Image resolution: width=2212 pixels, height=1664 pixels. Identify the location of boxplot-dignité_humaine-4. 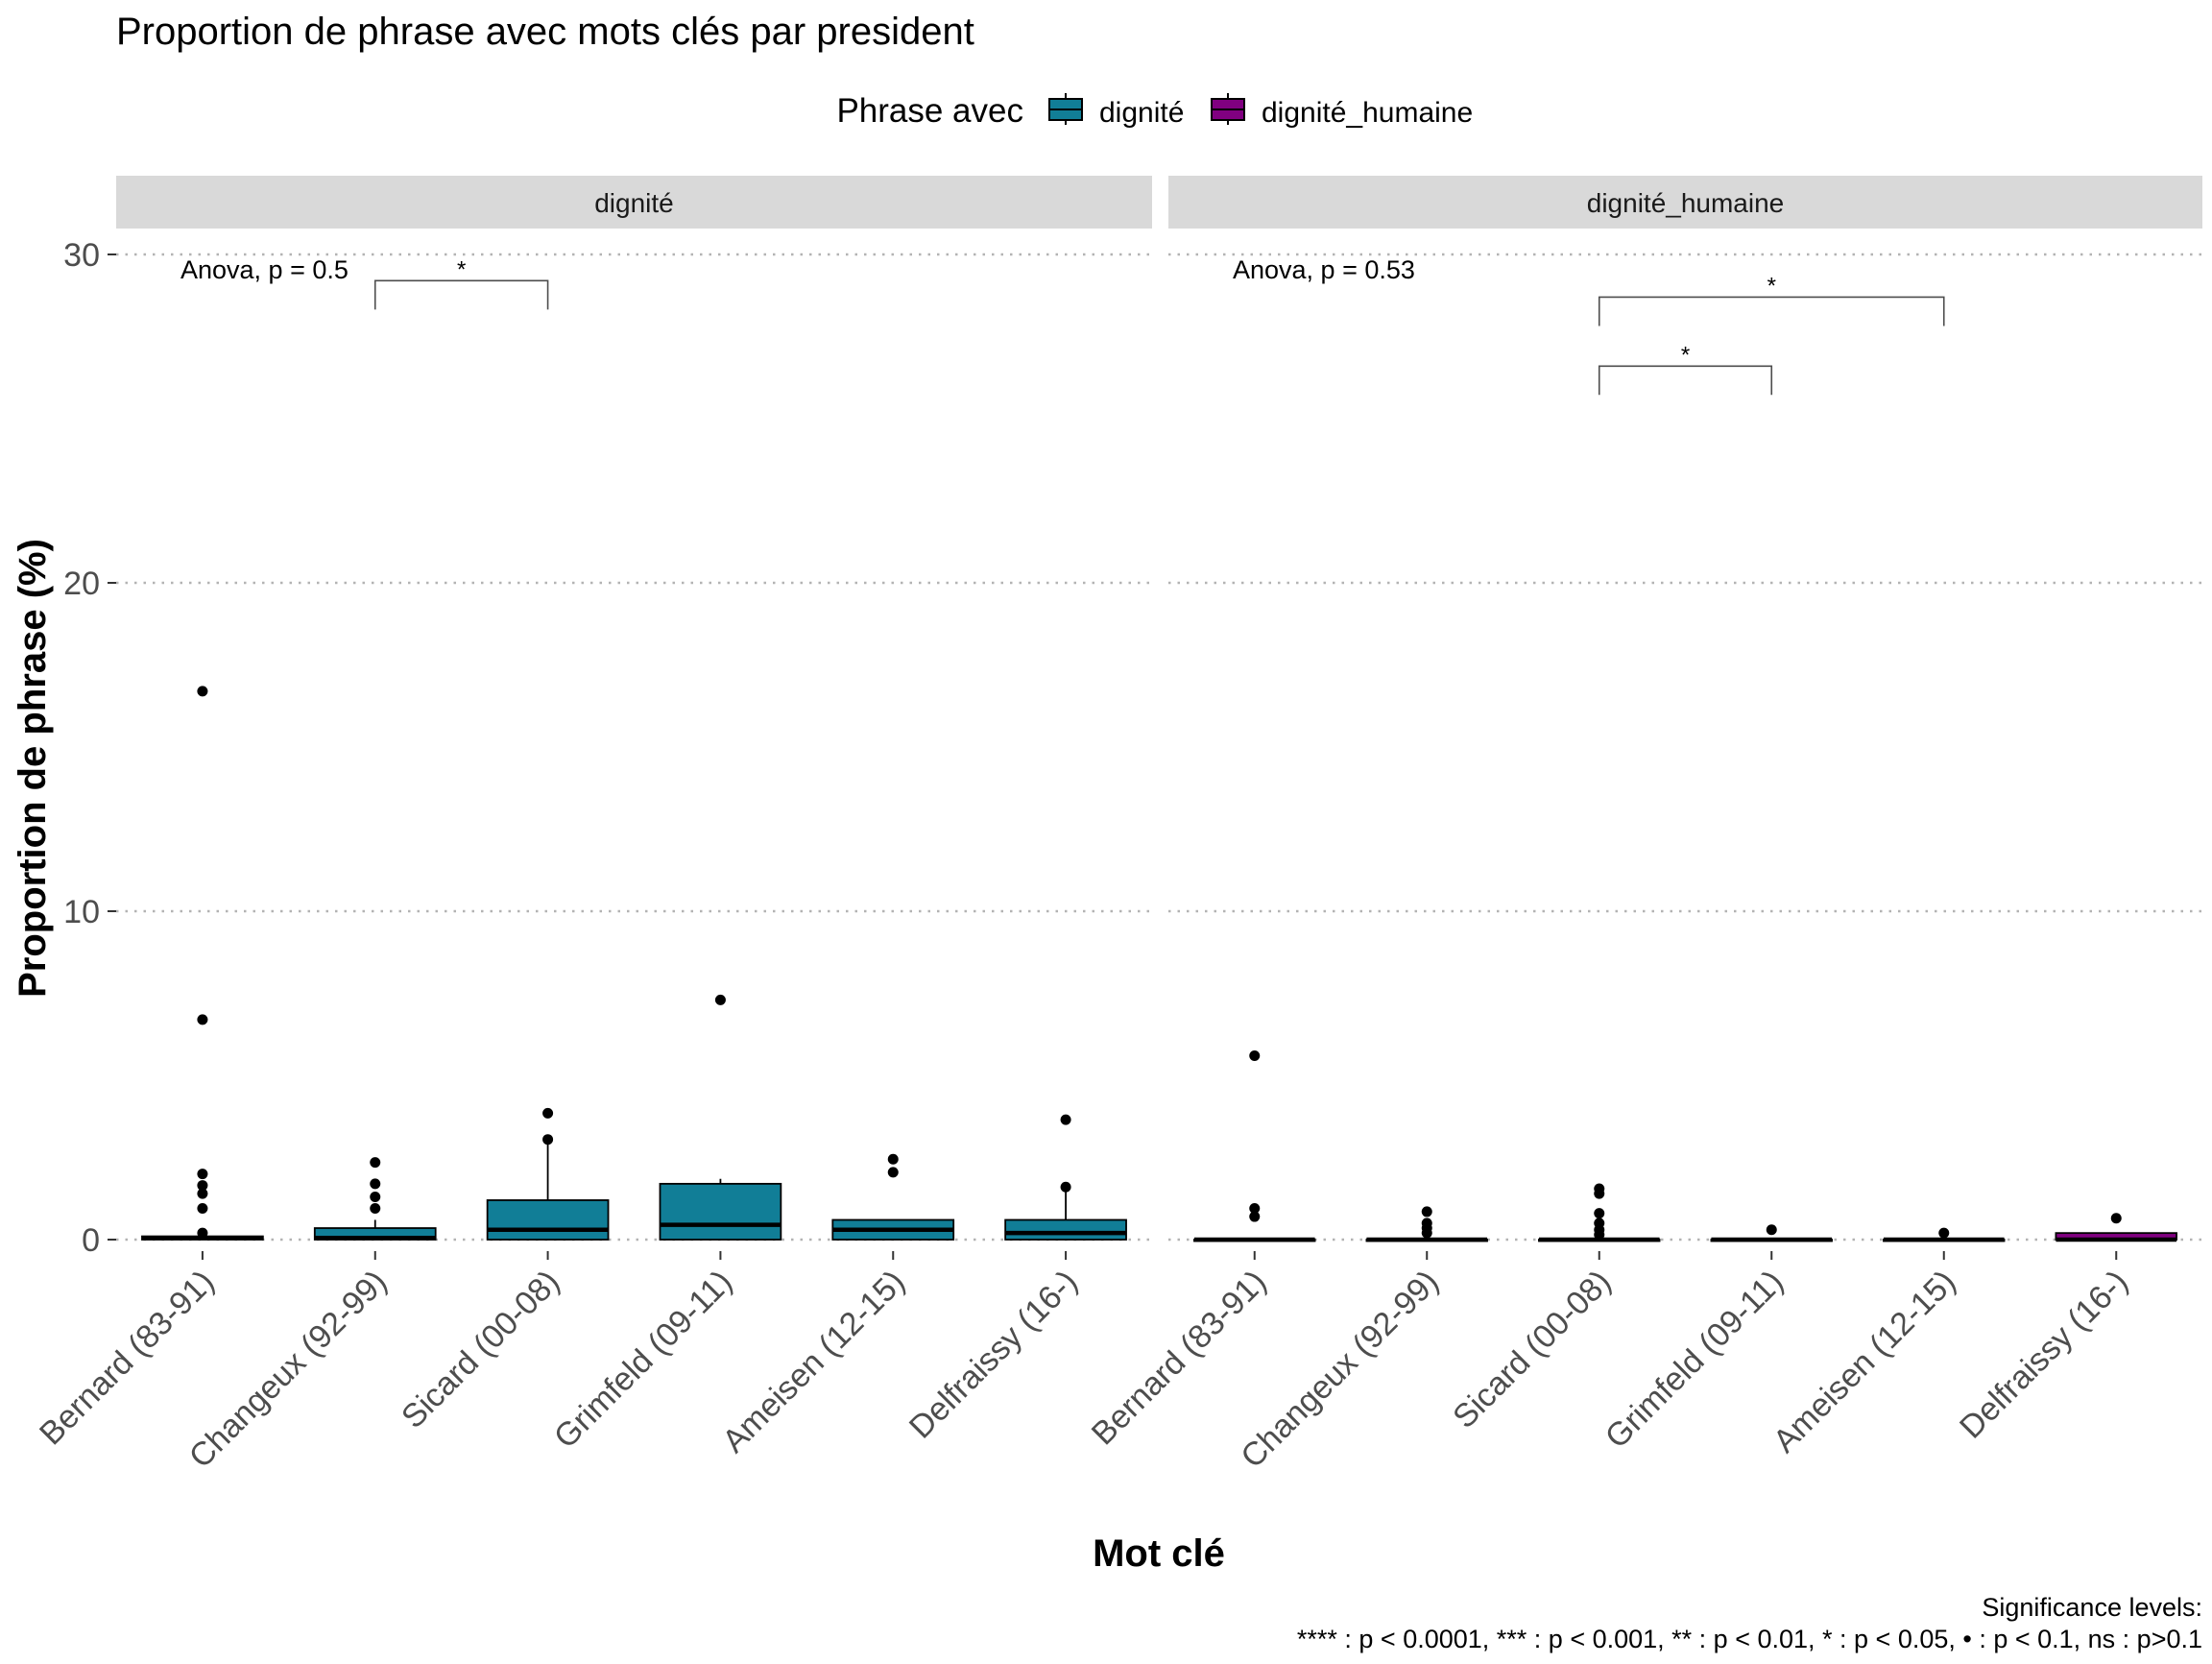
(1945, 1234).